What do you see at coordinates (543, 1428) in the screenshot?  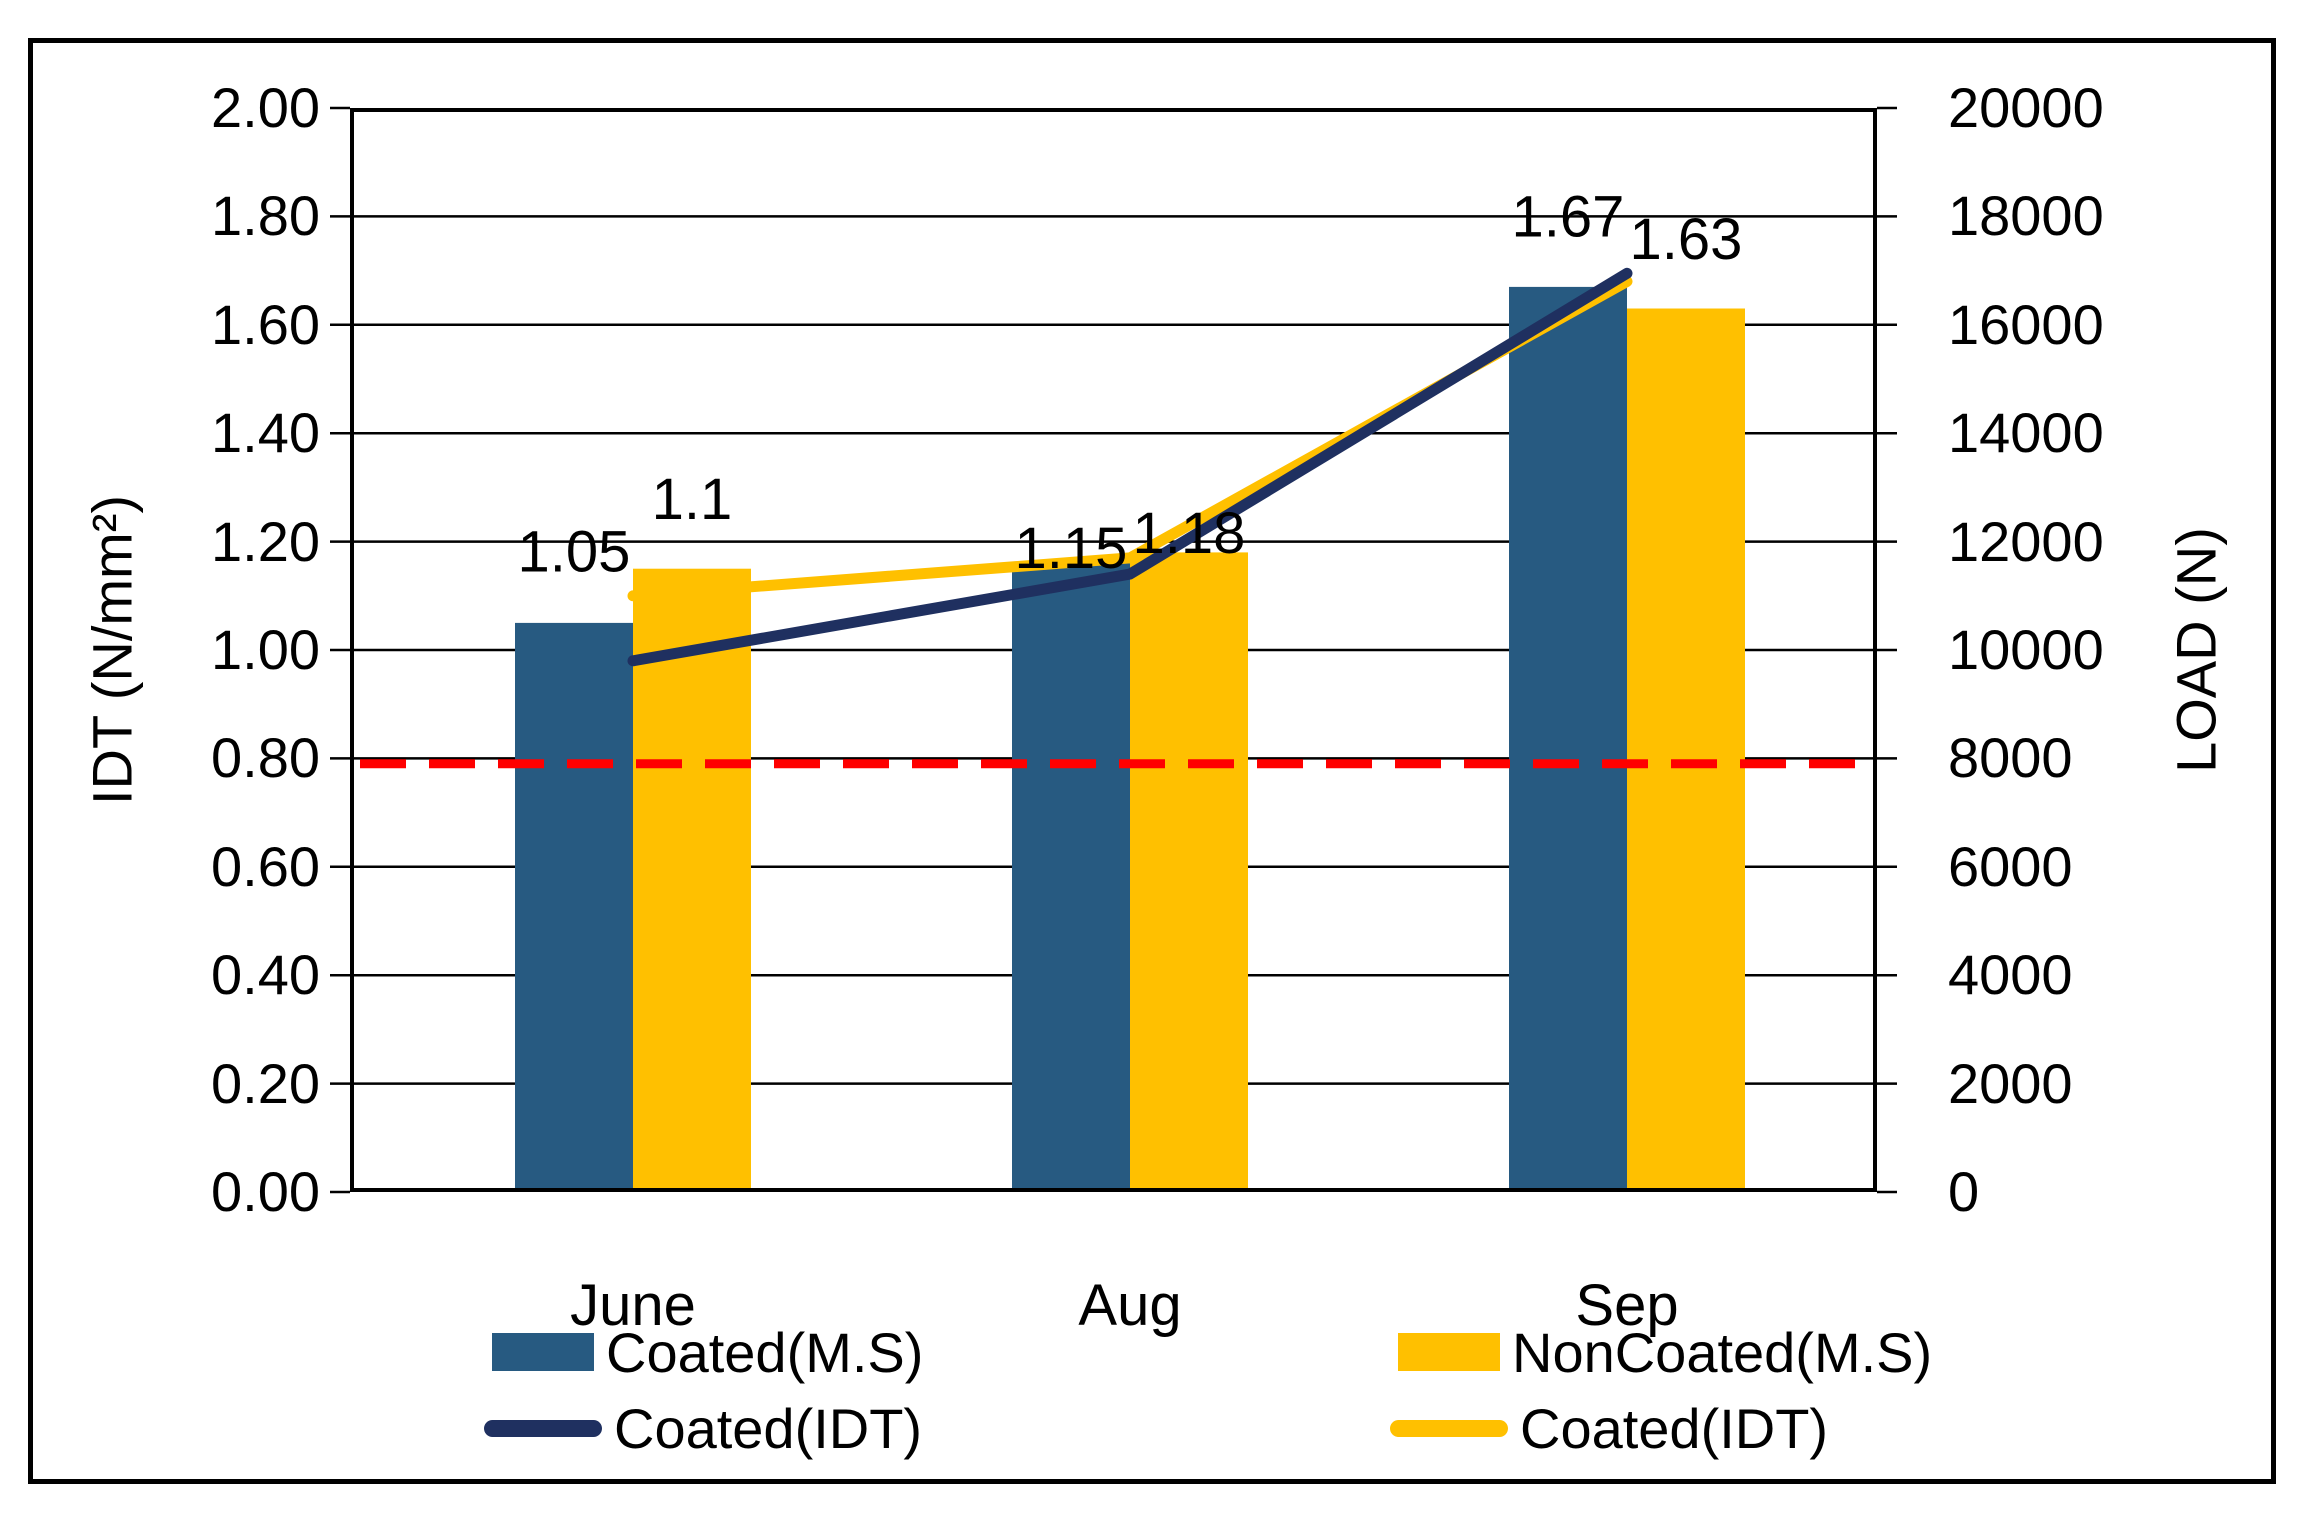 I see `coated-idt-navy-swatch` at bounding box center [543, 1428].